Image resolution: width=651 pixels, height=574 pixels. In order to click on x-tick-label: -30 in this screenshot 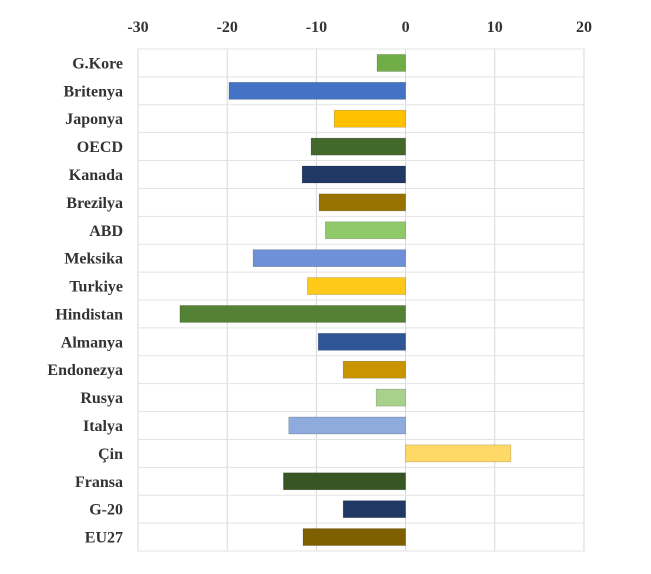, I will do `click(137, 27)`.